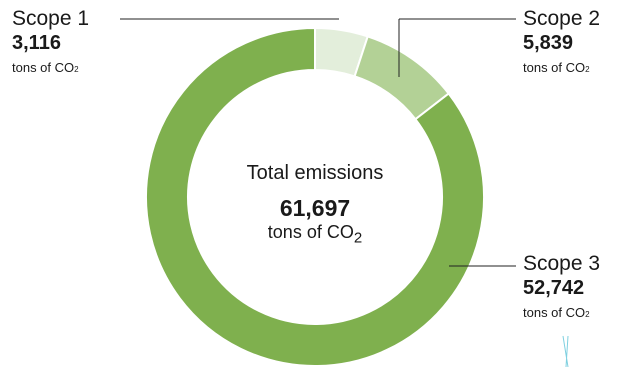 Image resolution: width=633 pixels, height=367 pixels. What do you see at coordinates (565, 351) in the screenshot?
I see `cursor-mark` at bounding box center [565, 351].